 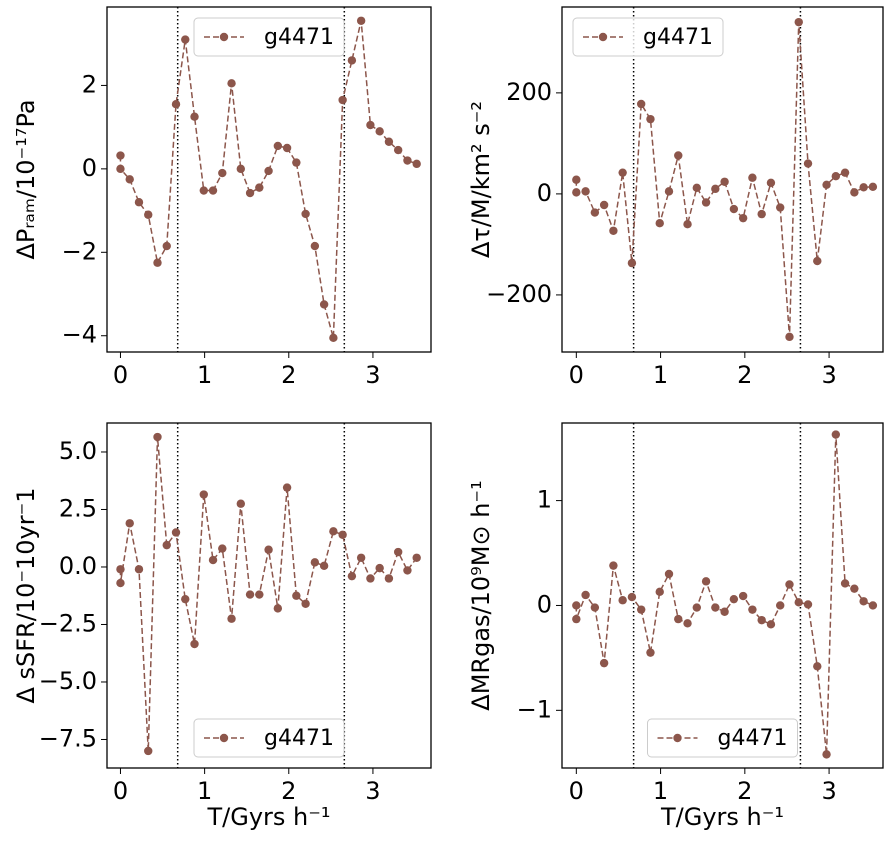 I want to click on y-tick-label: 0, so click(x=89, y=168).